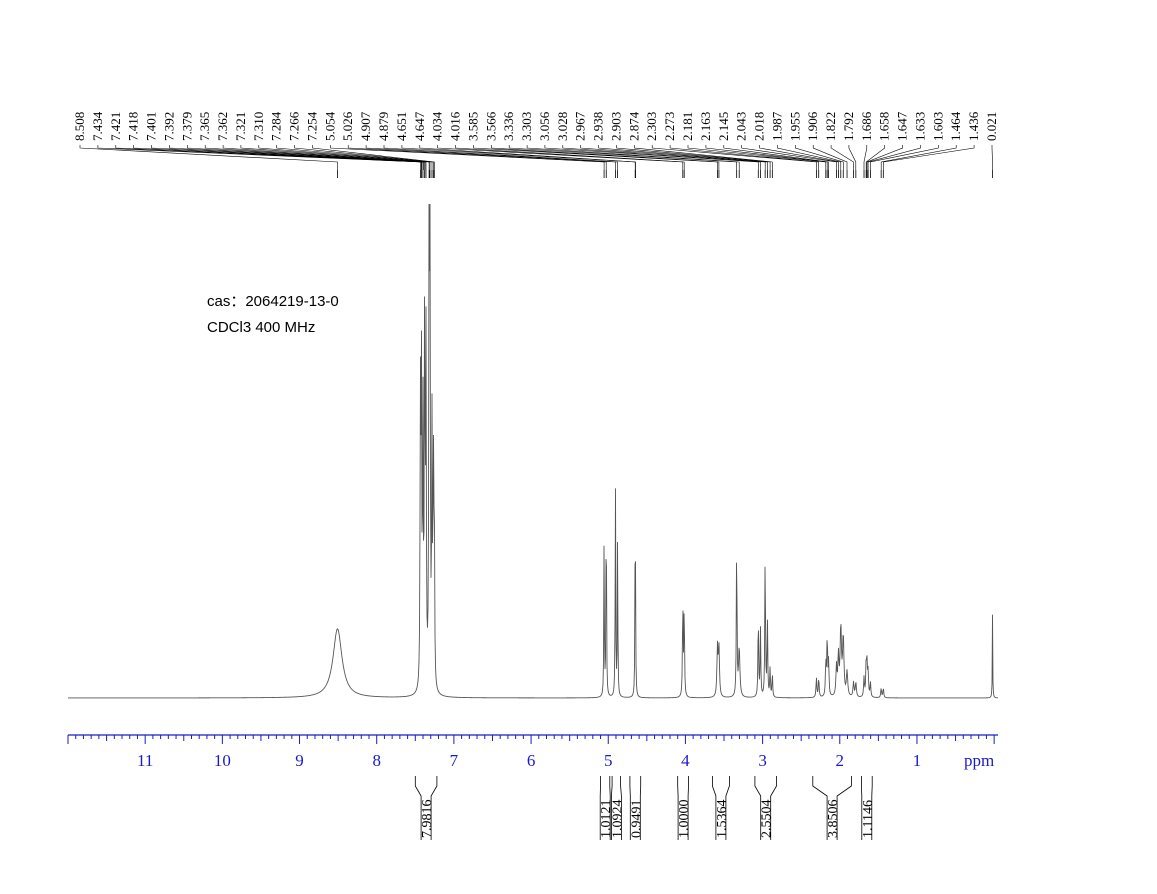  What do you see at coordinates (848, 126) in the screenshot?
I see `peak-label: 1.792` at bounding box center [848, 126].